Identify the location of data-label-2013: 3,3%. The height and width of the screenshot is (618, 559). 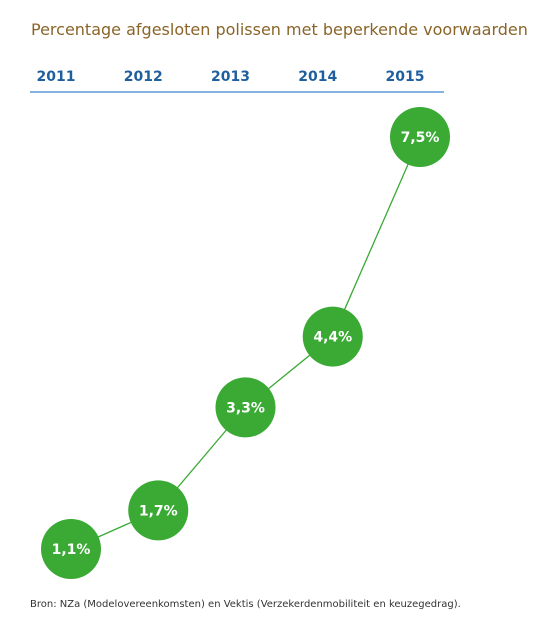
(245, 408).